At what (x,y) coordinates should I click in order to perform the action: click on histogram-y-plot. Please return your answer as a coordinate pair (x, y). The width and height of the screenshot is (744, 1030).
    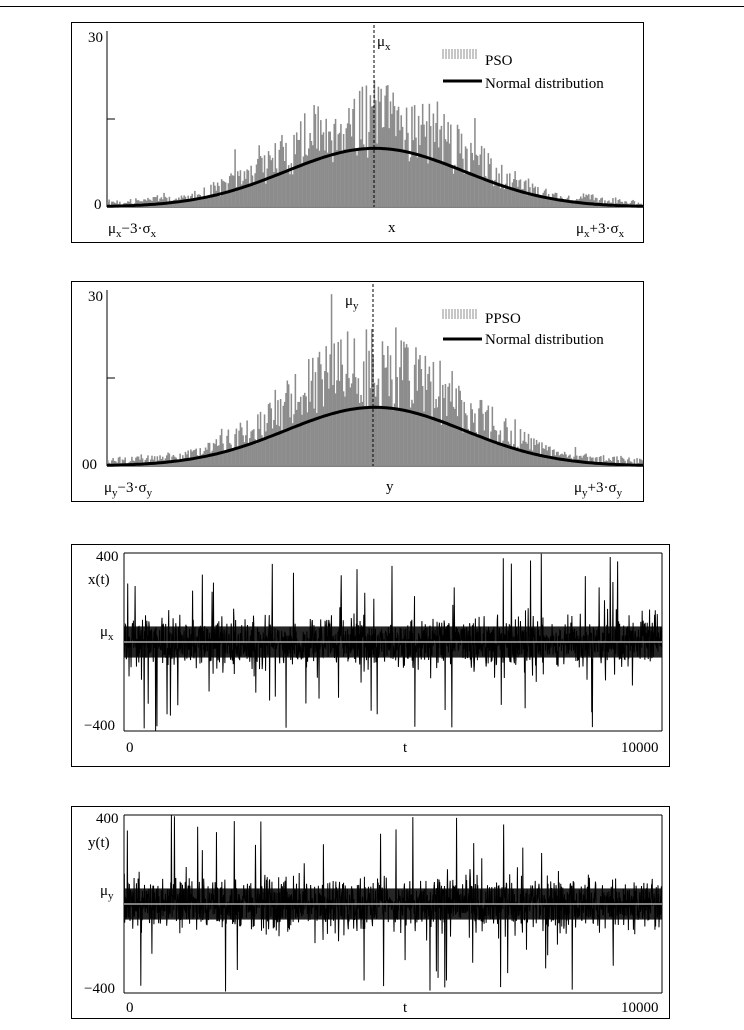
    Looking at the image, I should click on (375, 375).